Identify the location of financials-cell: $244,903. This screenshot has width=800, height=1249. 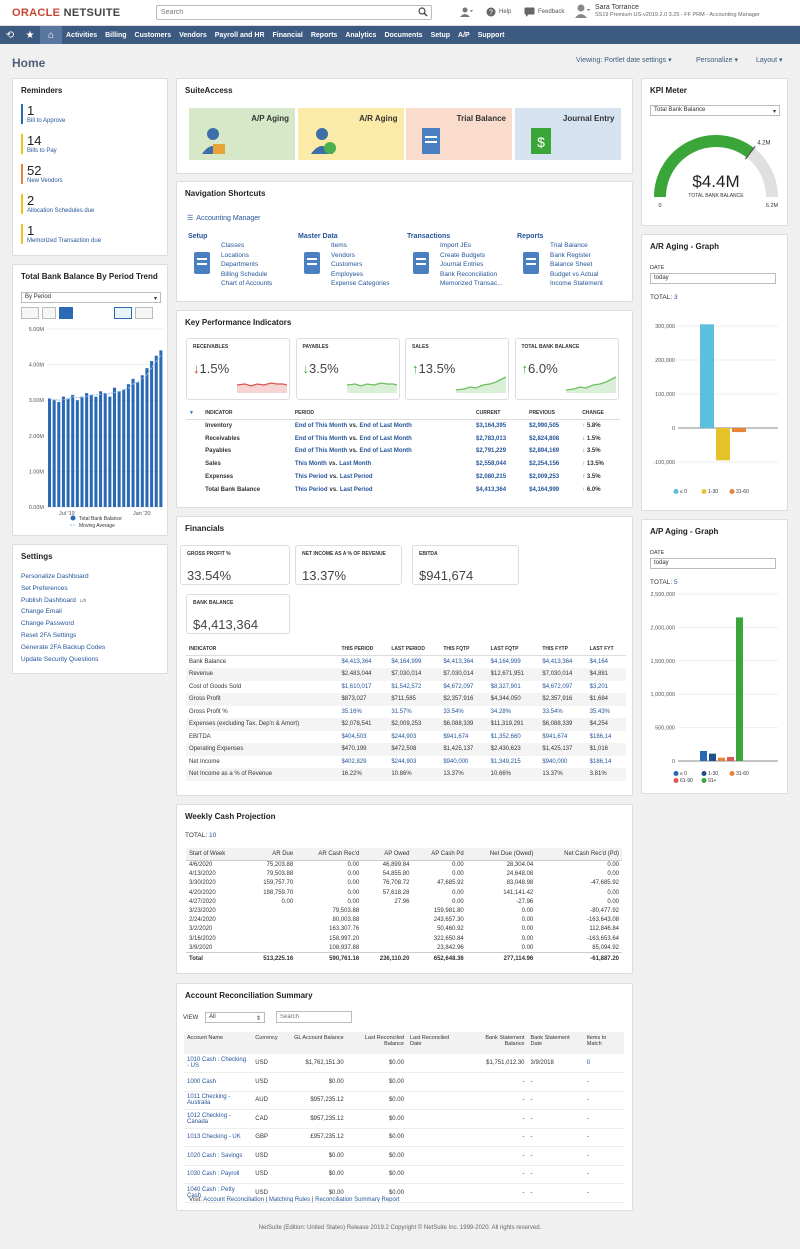
(404, 761).